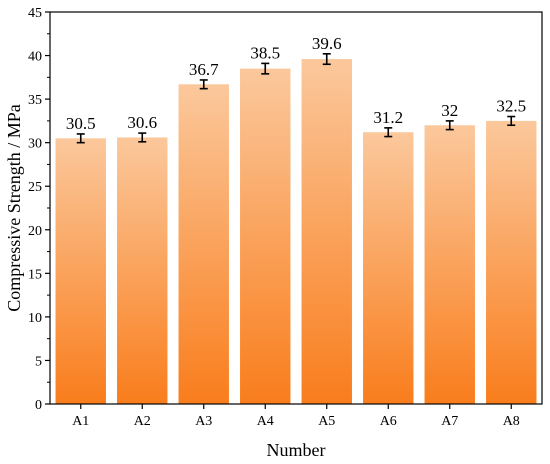 This screenshot has width=550, height=464. What do you see at coordinates (326, 231) in the screenshot?
I see `bar-A5` at bounding box center [326, 231].